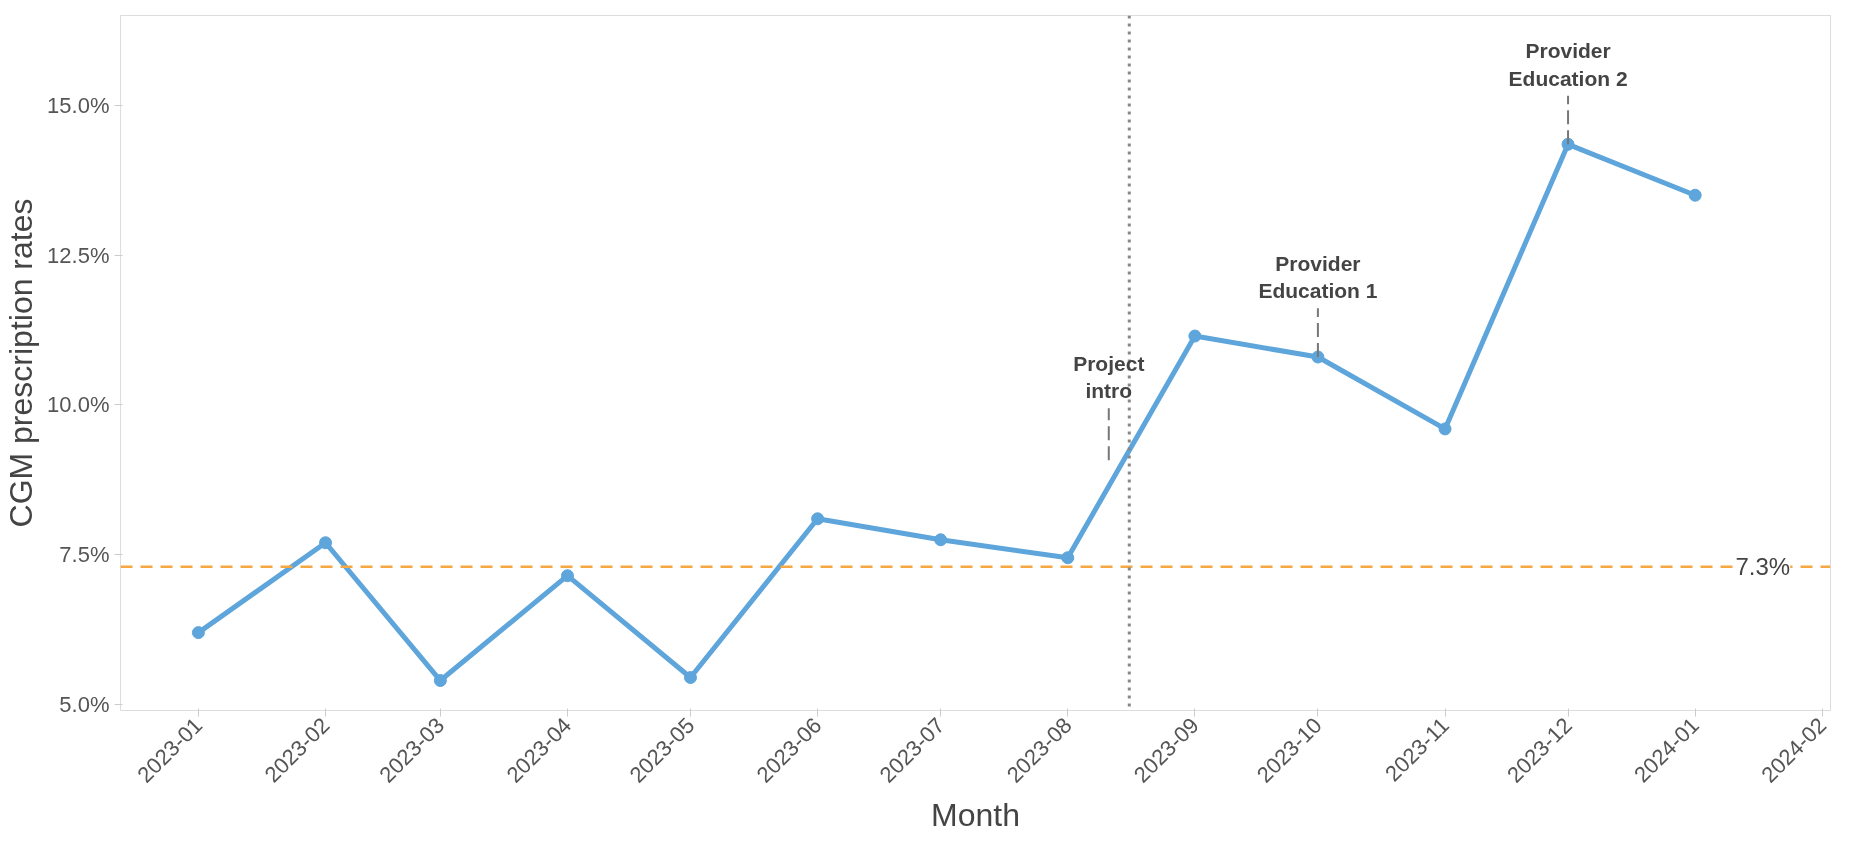  I want to click on y-tick-label: 15.0%, so click(78, 105).